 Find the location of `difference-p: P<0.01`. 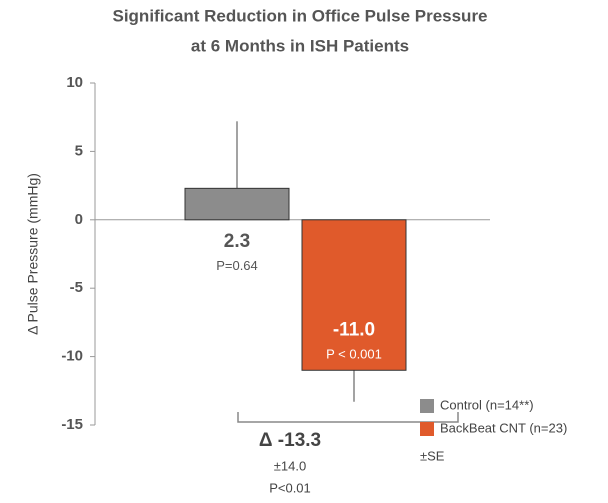

difference-p: P<0.01 is located at coordinates (290, 487).